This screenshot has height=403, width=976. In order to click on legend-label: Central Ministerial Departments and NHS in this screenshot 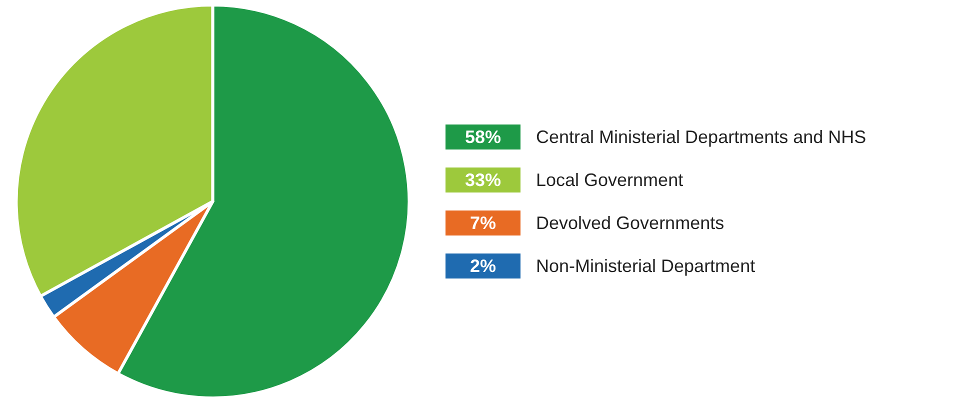, I will do `click(701, 137)`.